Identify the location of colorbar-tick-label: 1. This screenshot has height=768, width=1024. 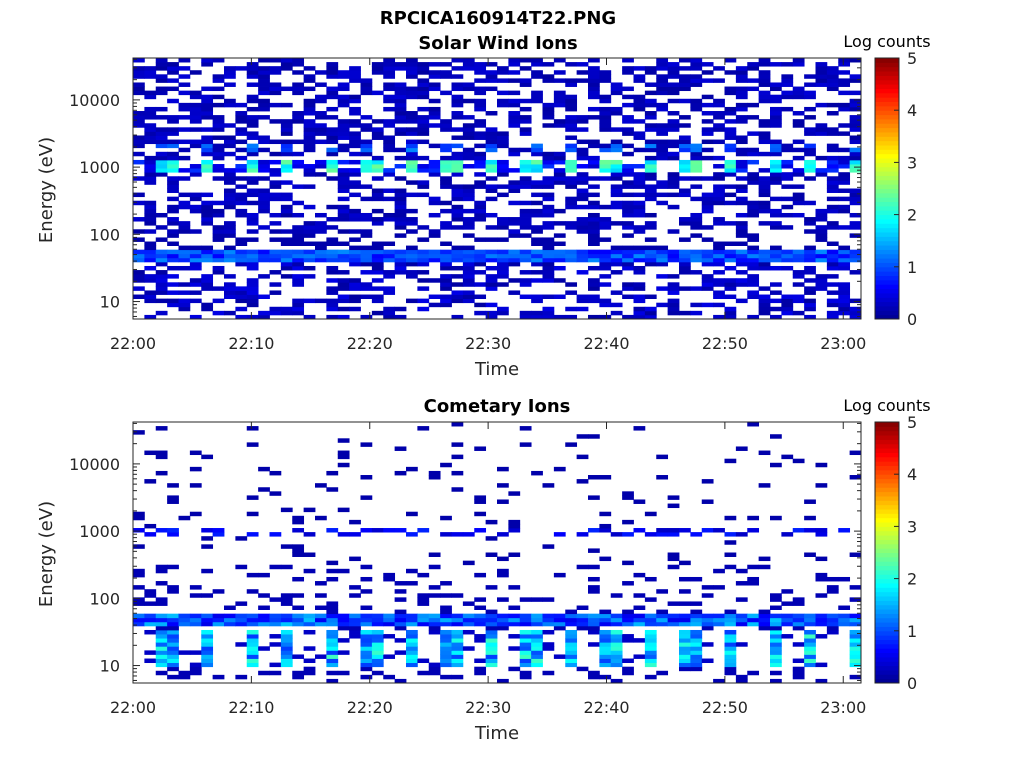
(912, 631).